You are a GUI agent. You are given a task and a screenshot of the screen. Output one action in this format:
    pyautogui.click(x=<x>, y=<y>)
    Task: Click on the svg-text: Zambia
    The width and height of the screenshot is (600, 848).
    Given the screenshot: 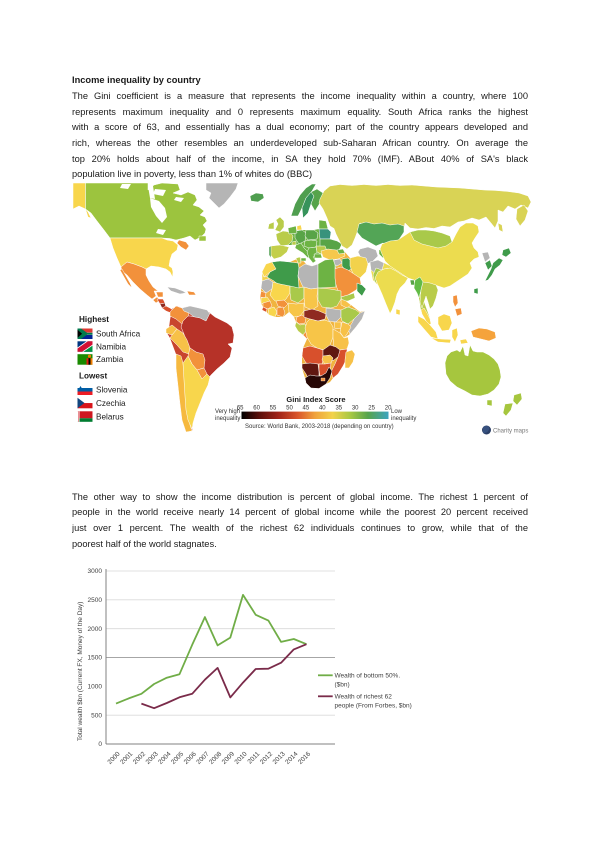 What is the action you would take?
    pyautogui.click(x=110, y=359)
    